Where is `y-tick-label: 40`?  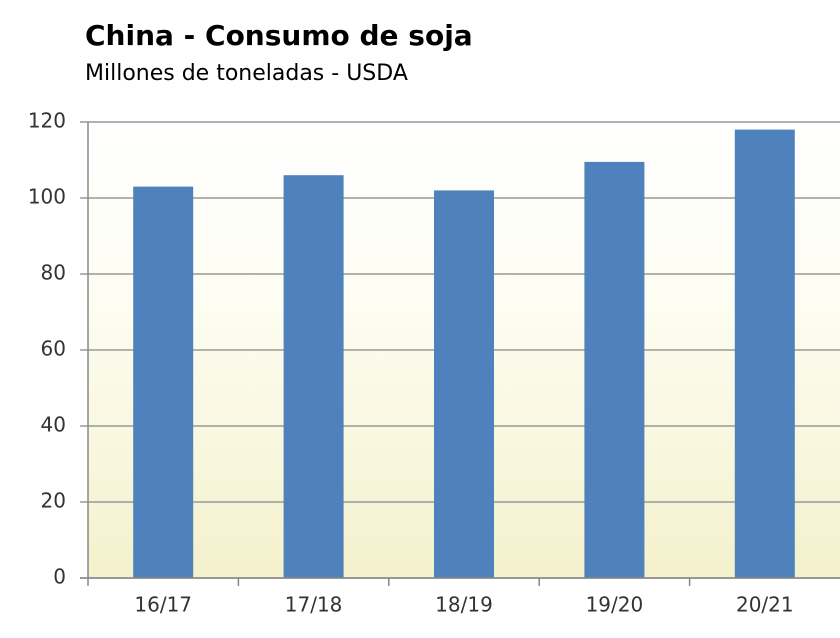 y-tick-label: 40 is located at coordinates (53, 425).